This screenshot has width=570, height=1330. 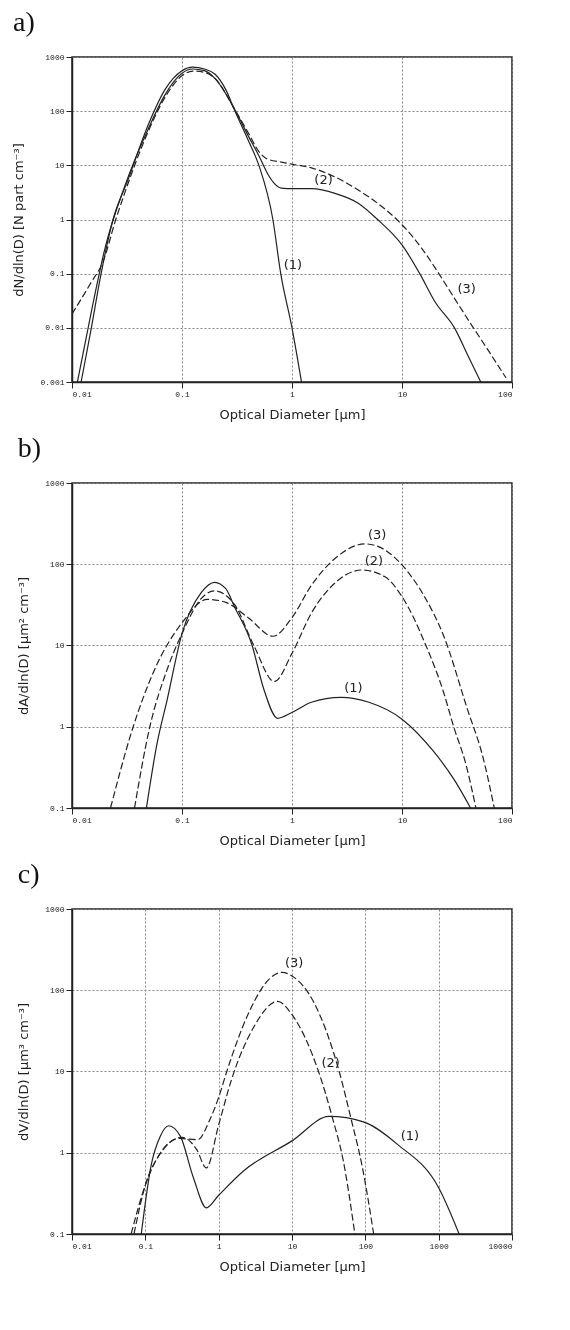 What do you see at coordinates (29, 447) in the screenshot?
I see `chart-title: b)` at bounding box center [29, 447].